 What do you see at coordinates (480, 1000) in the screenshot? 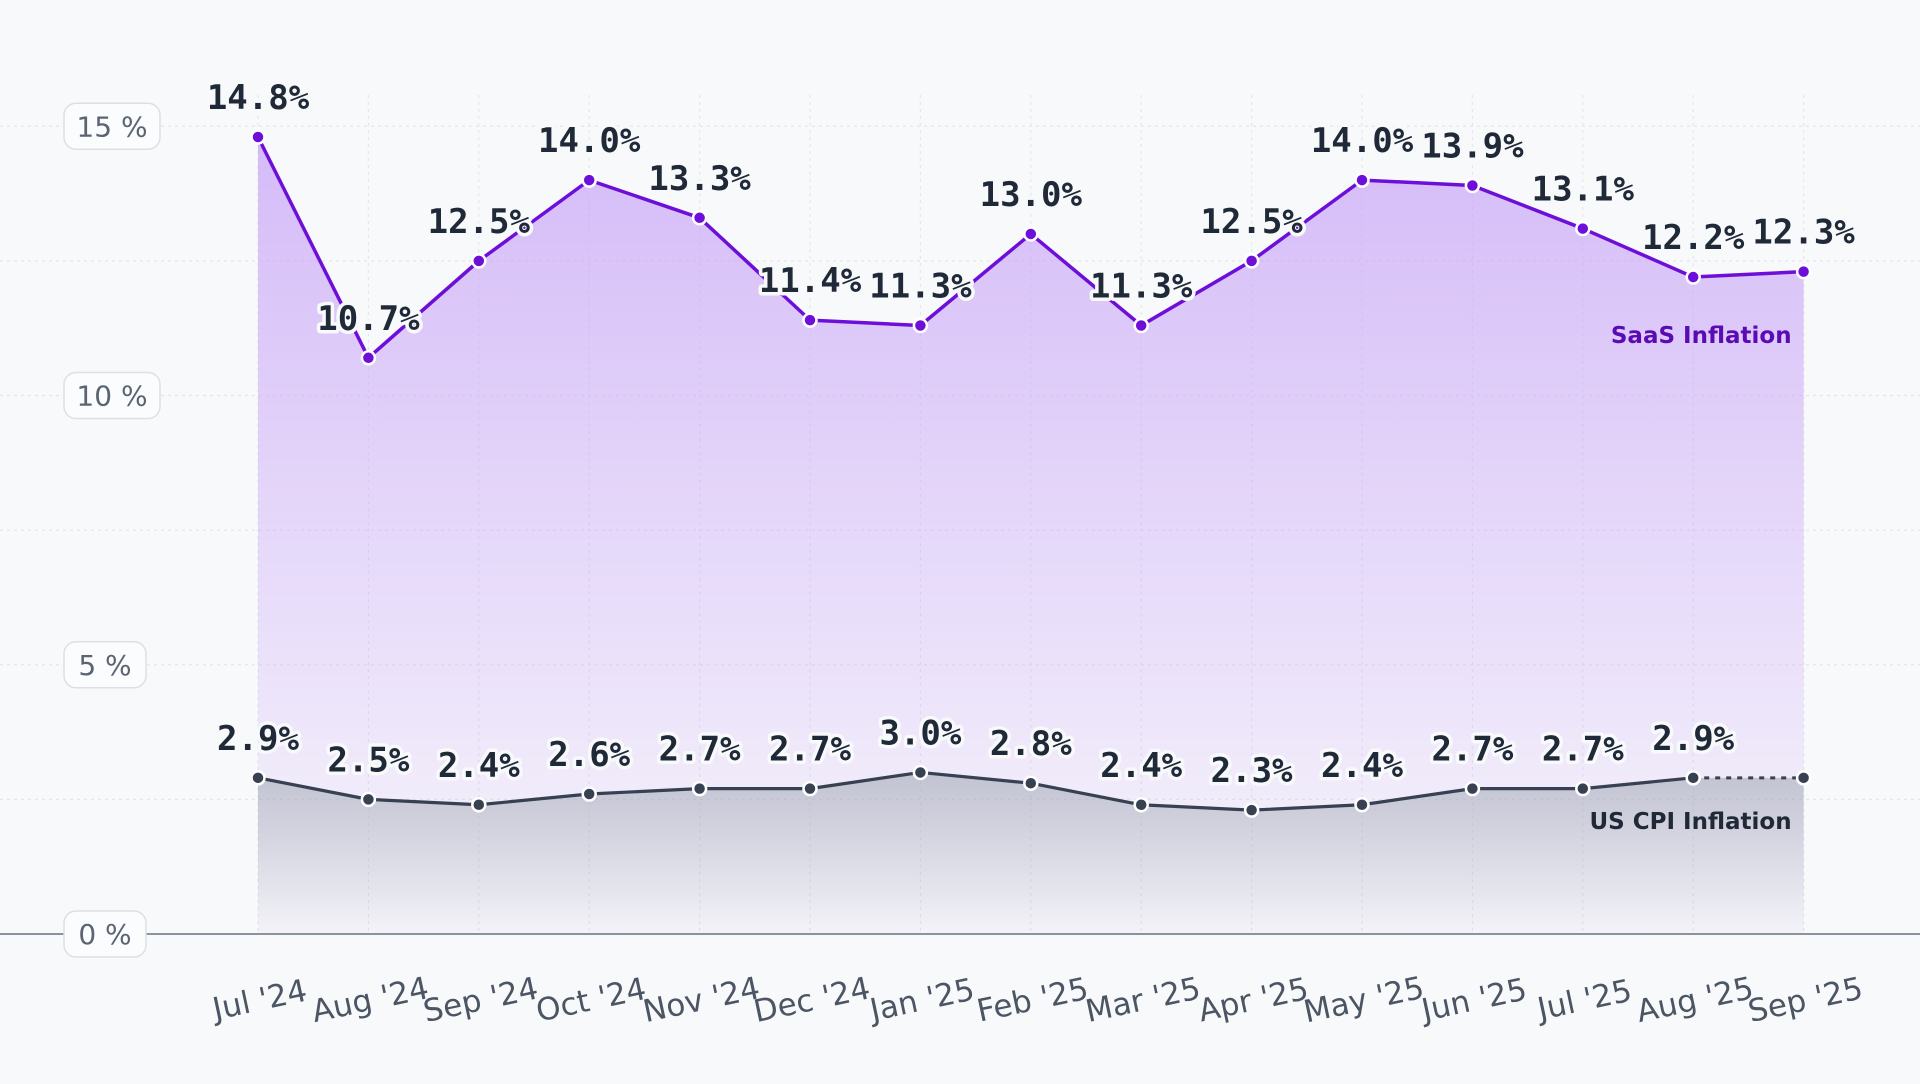
I see `x-tick-label: Sep '24` at bounding box center [480, 1000].